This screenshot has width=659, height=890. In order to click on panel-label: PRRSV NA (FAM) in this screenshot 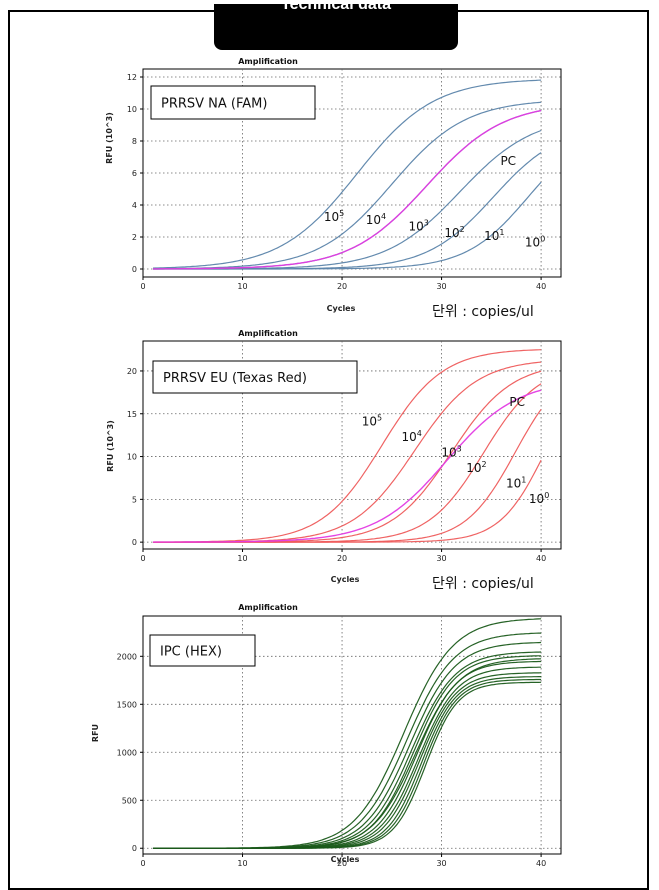, I will do `click(214, 104)`.